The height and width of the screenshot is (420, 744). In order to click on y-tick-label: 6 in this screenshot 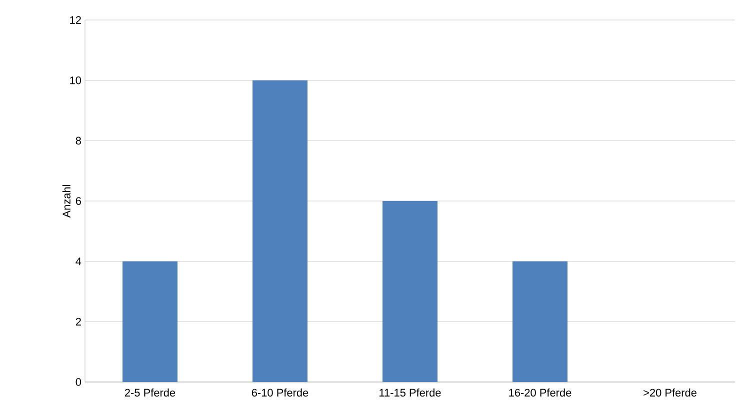, I will do `click(78, 201)`.